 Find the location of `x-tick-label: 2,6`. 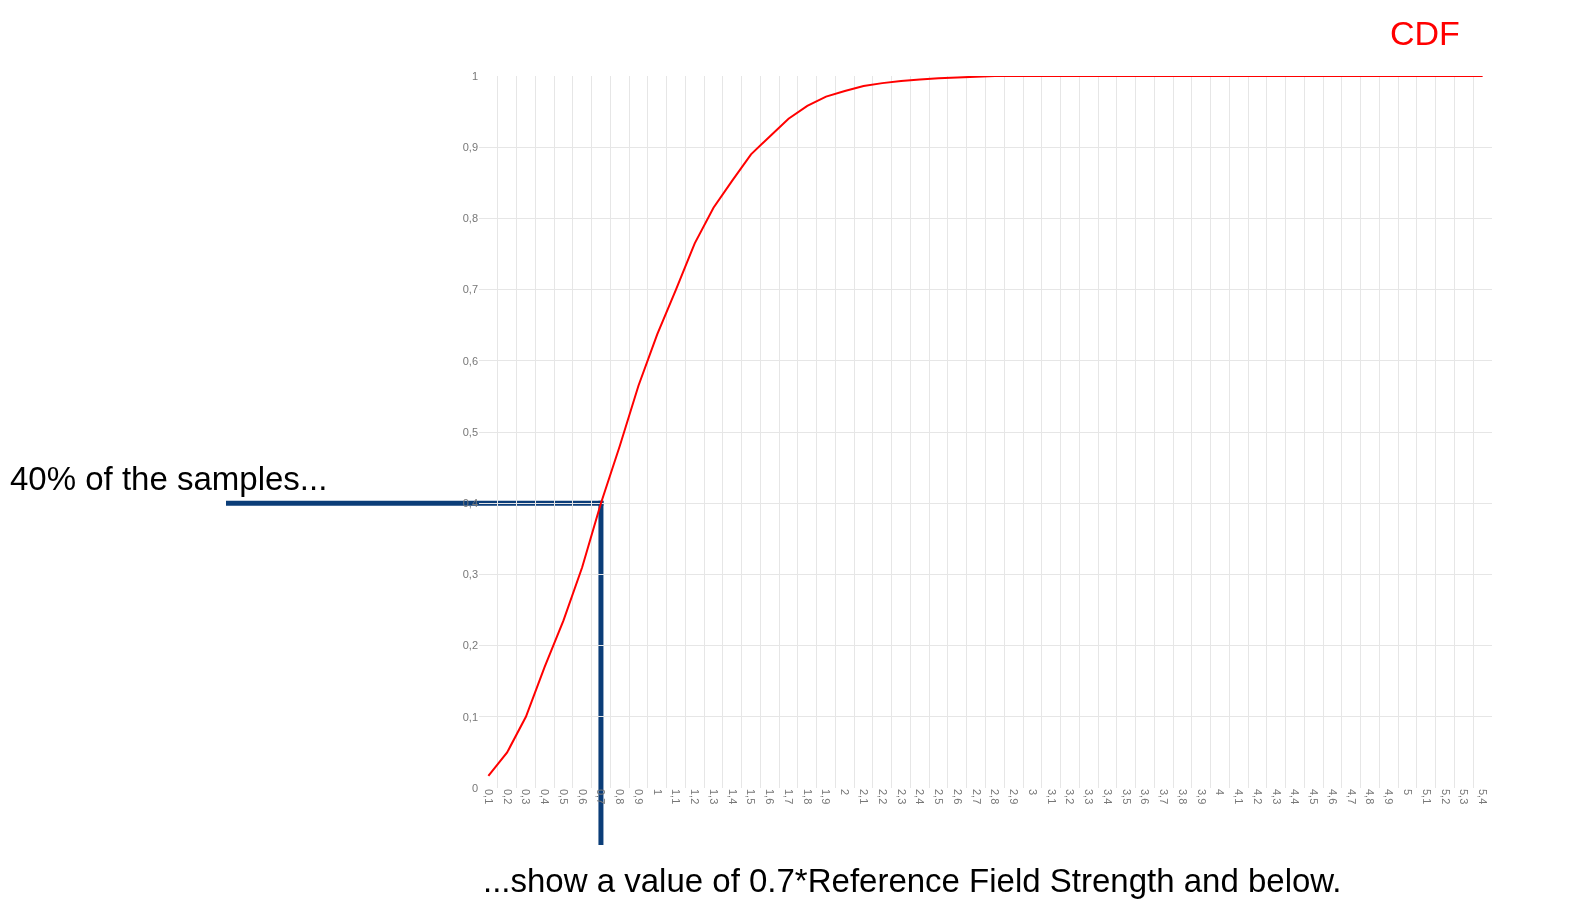

x-tick-label: 2,6 is located at coordinates (957, 797).